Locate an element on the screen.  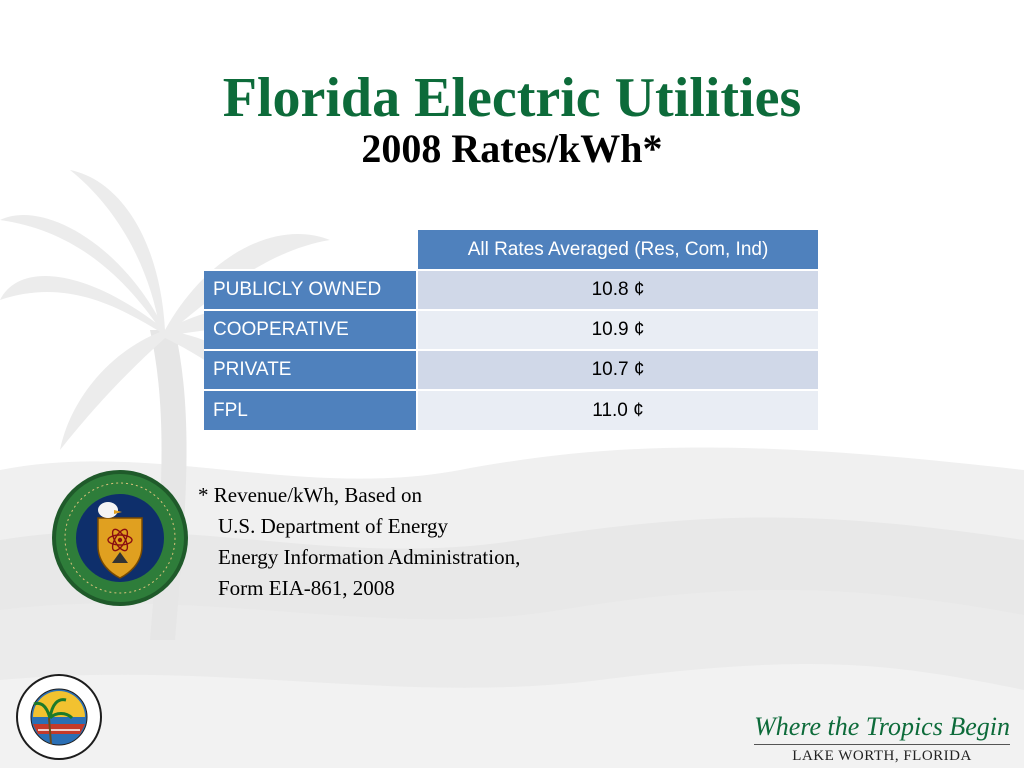
city-seal-logo is located at coordinates (59, 717).